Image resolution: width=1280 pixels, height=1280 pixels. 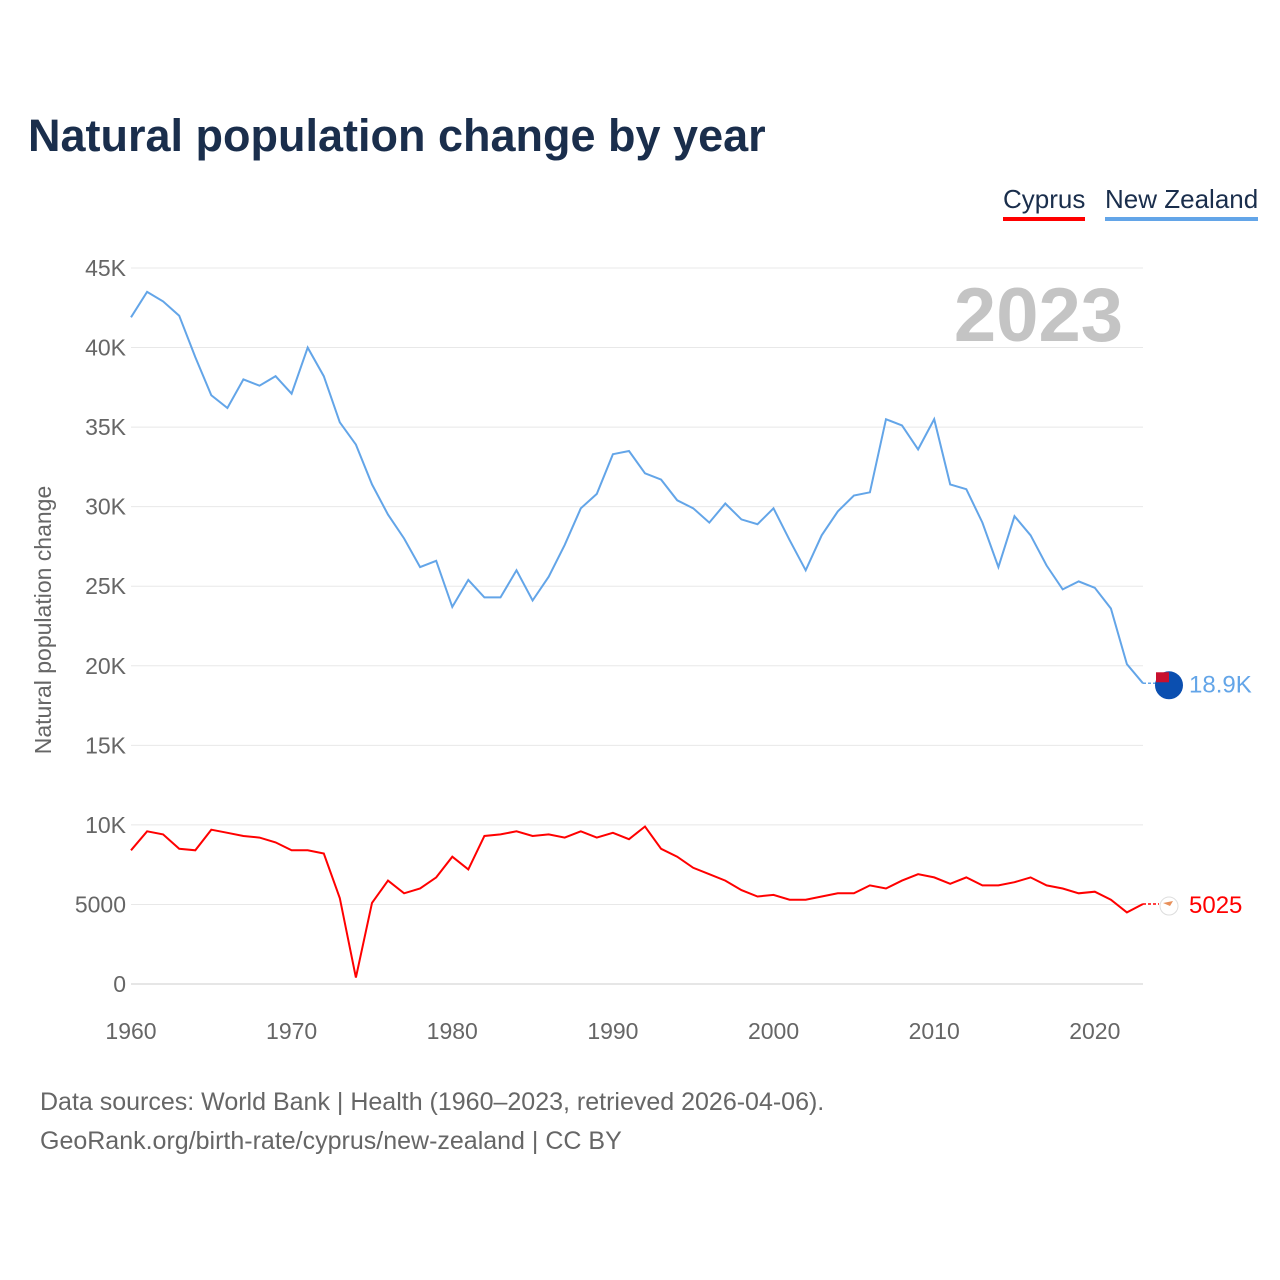 What do you see at coordinates (291, 1031) in the screenshot?
I see `x-tick-label: 1970` at bounding box center [291, 1031].